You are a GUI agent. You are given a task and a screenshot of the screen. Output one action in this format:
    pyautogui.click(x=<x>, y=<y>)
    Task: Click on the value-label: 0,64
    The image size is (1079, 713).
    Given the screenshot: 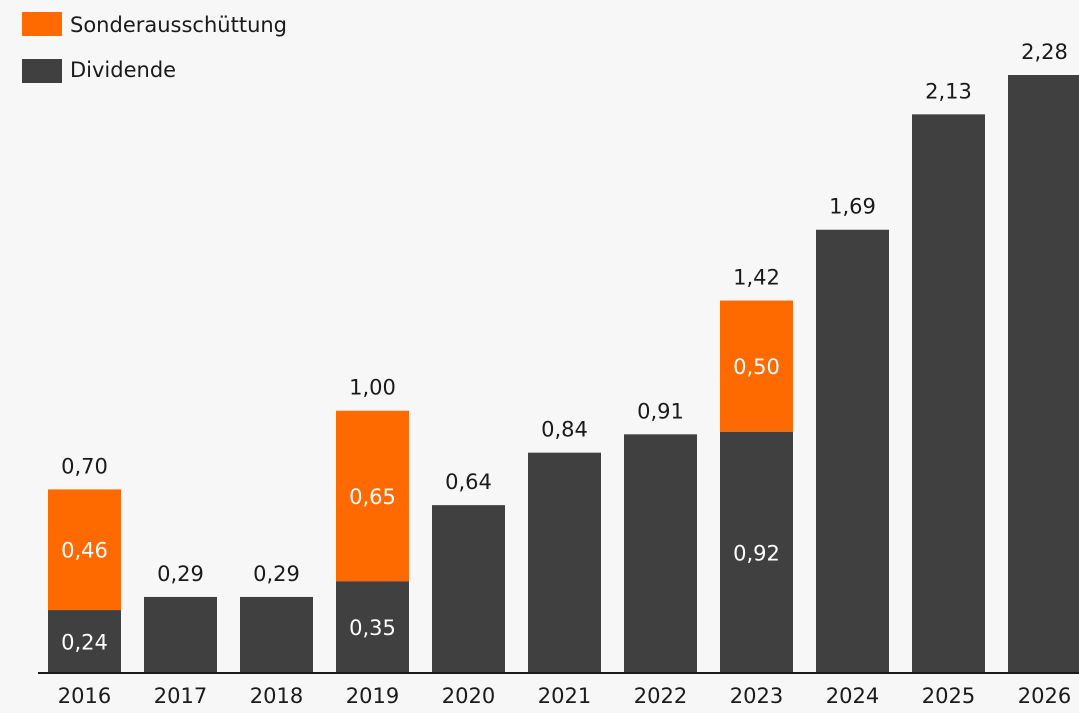 What is the action you would take?
    pyautogui.click(x=468, y=482)
    